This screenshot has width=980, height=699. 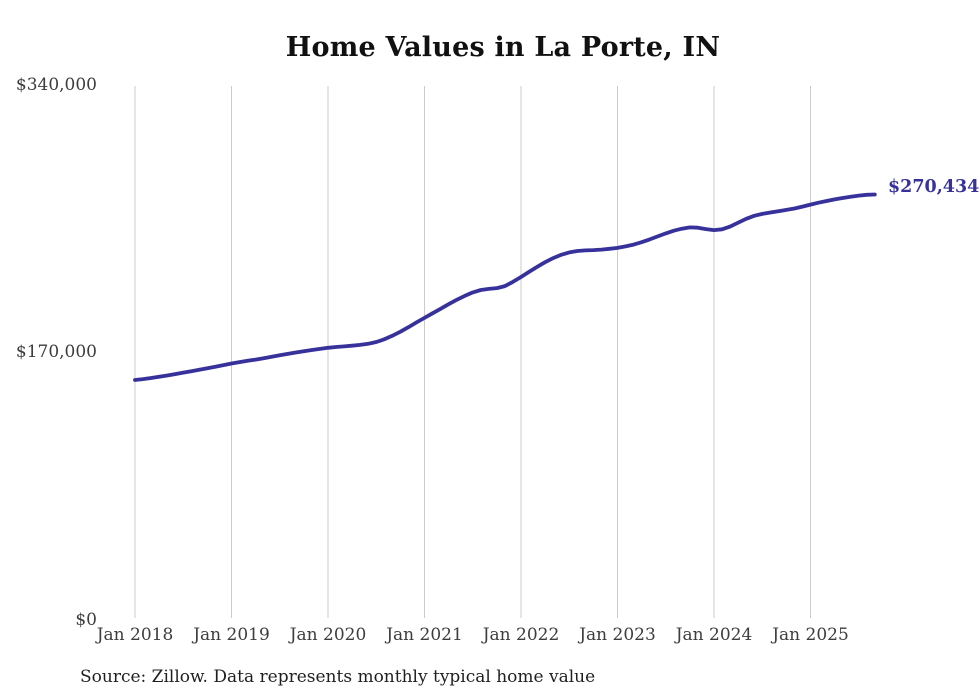 I want to click on current-value-label: $270,434, so click(x=934, y=187).